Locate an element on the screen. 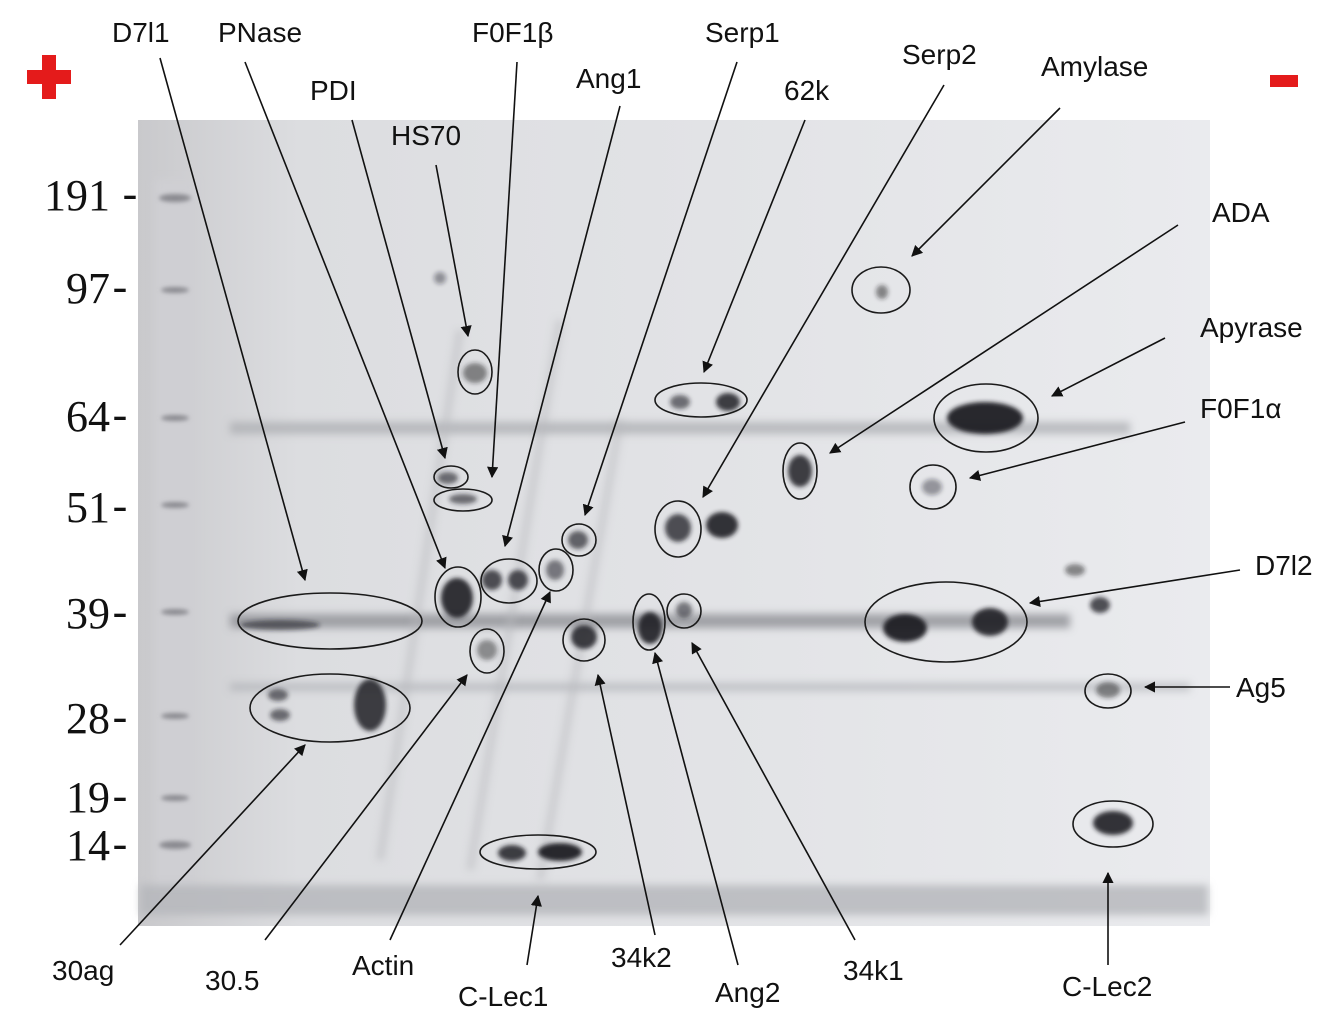  ring-62k is located at coordinates (701, 400).